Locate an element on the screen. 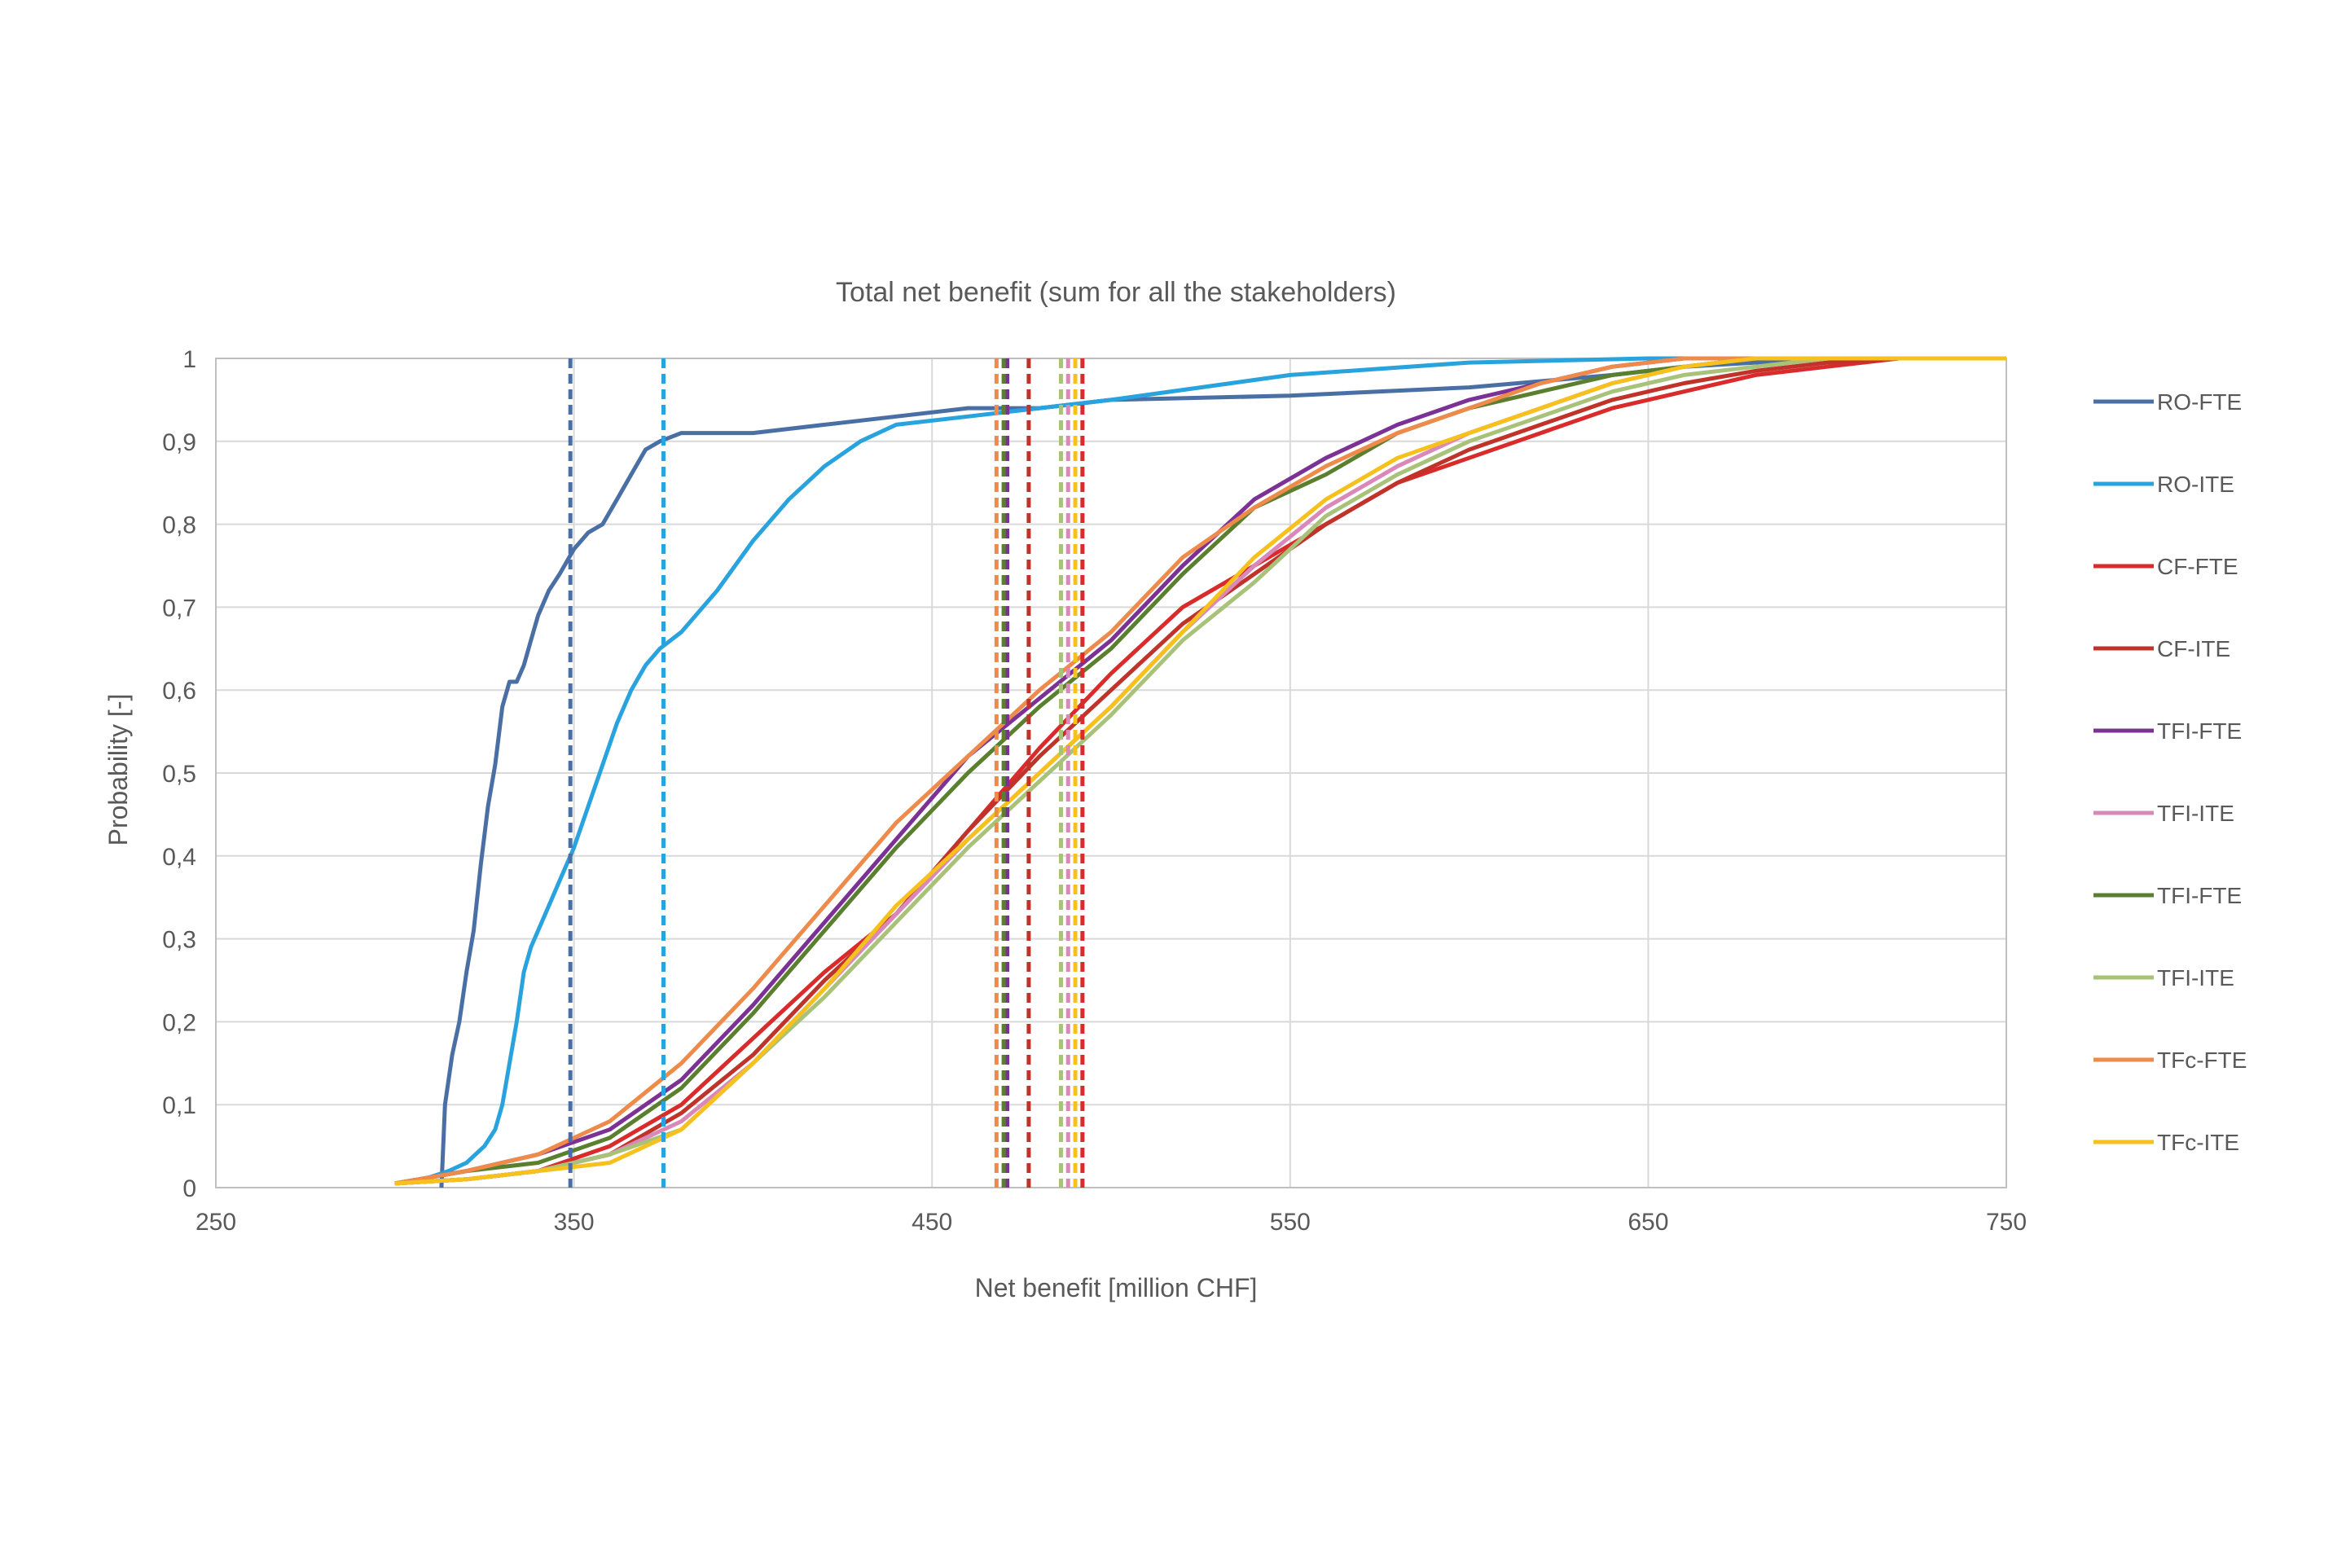  y-tick-label: 0,6 is located at coordinates (179, 691).